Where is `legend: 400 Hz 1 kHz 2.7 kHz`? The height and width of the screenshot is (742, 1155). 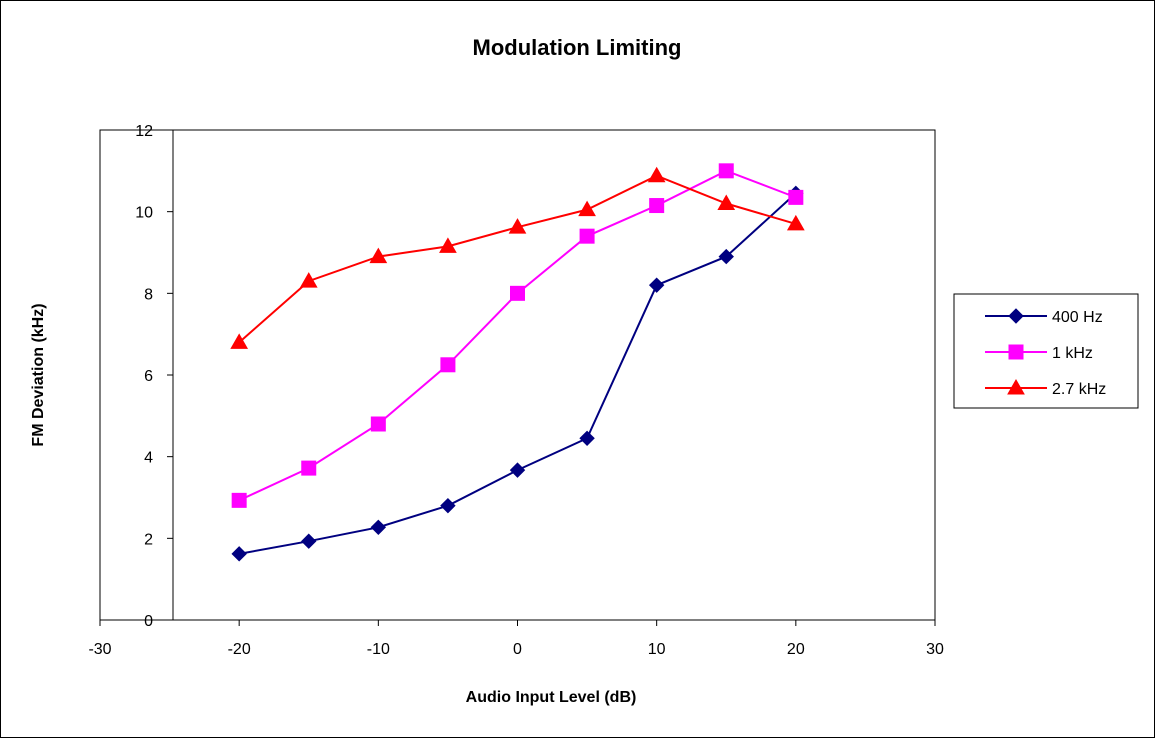 legend: 400 Hz 1 kHz 2.7 kHz is located at coordinates (1046, 351).